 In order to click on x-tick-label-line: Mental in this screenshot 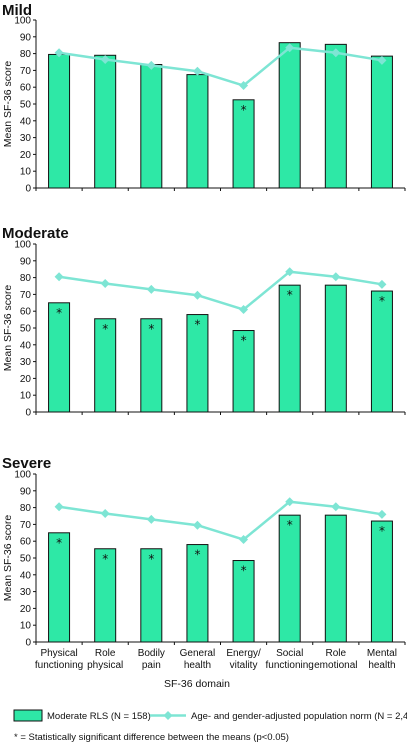, I will do `click(382, 653)`.